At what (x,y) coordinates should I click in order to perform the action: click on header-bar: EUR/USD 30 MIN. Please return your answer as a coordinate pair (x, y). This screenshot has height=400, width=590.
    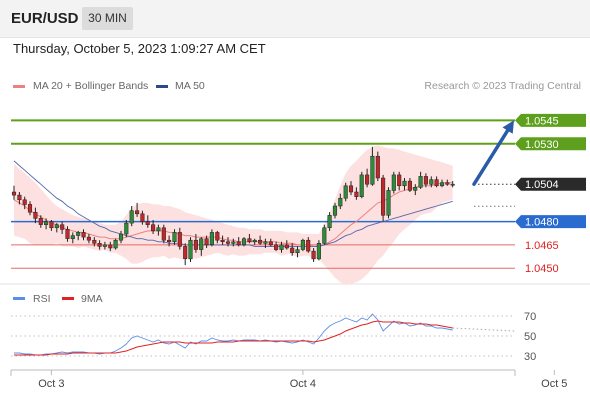
    Looking at the image, I should click on (295, 19).